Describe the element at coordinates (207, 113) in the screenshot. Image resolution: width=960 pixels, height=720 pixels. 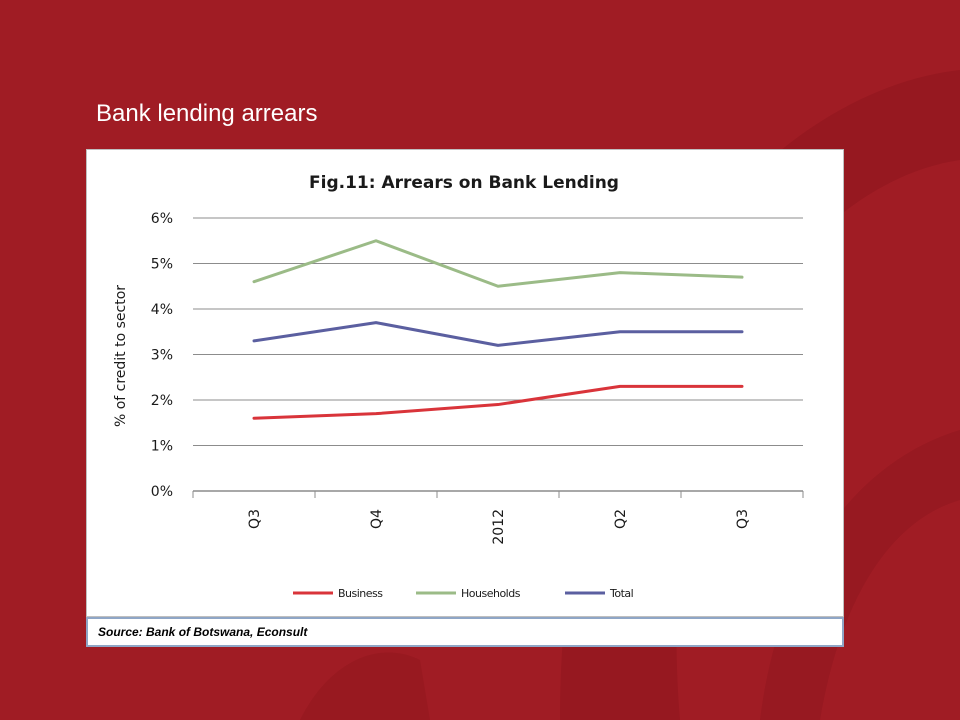
I see `slide-title: Bank lending arrears` at that location.